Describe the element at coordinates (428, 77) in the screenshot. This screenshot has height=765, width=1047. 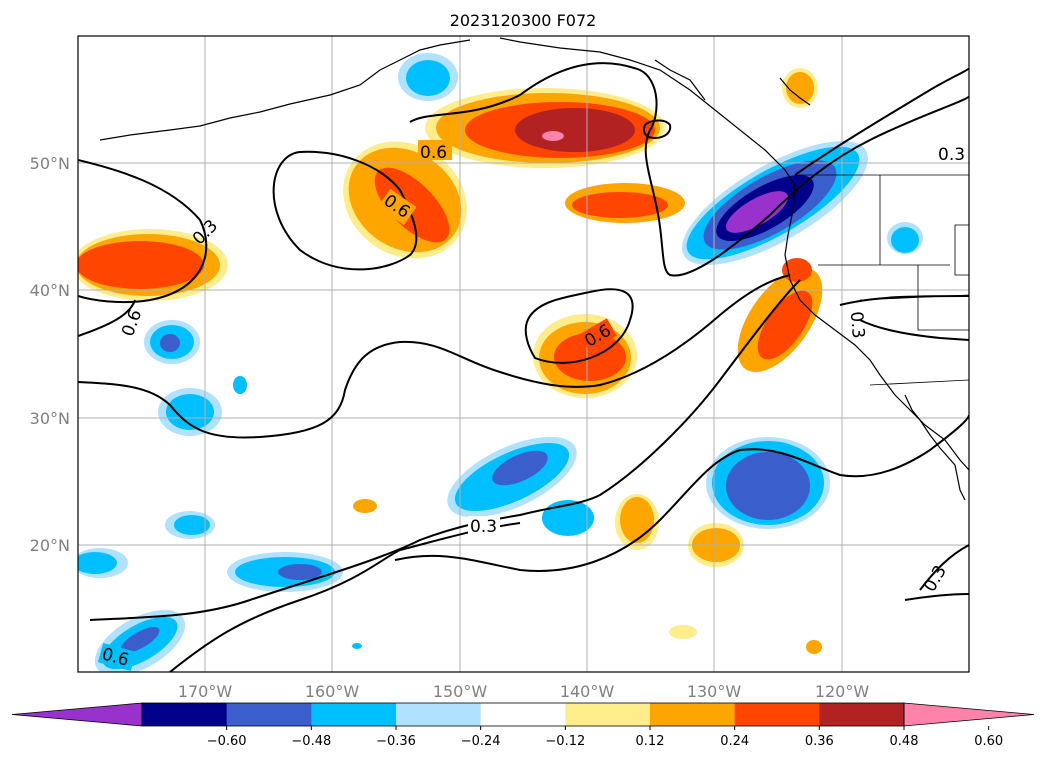
I see `fill-blob-aleutian-negative` at that location.